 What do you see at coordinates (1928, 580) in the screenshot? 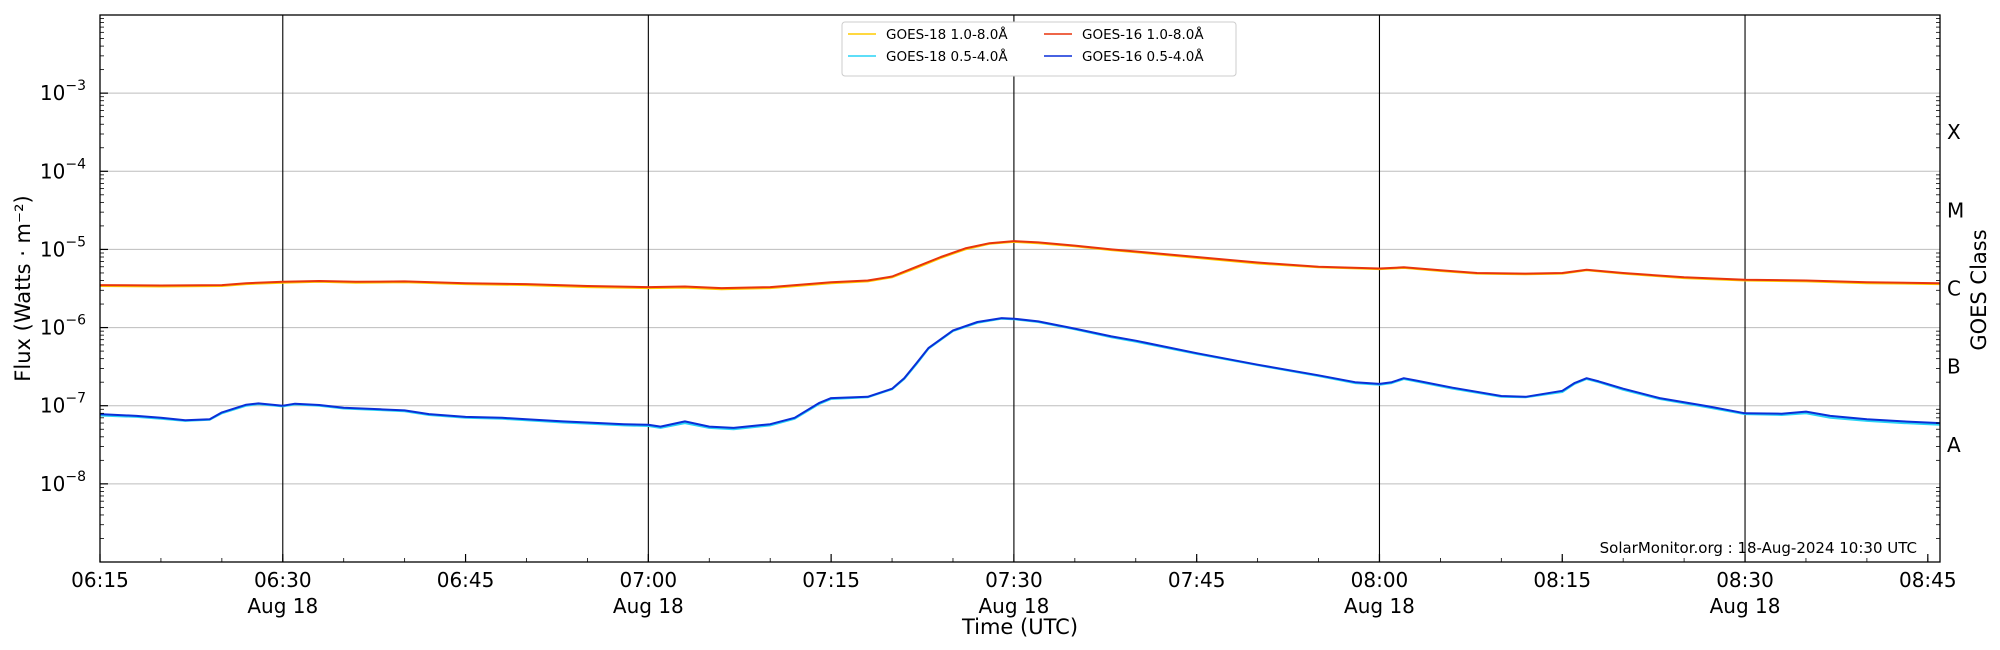
I see `x-tick-label: 08:45` at bounding box center [1928, 580].